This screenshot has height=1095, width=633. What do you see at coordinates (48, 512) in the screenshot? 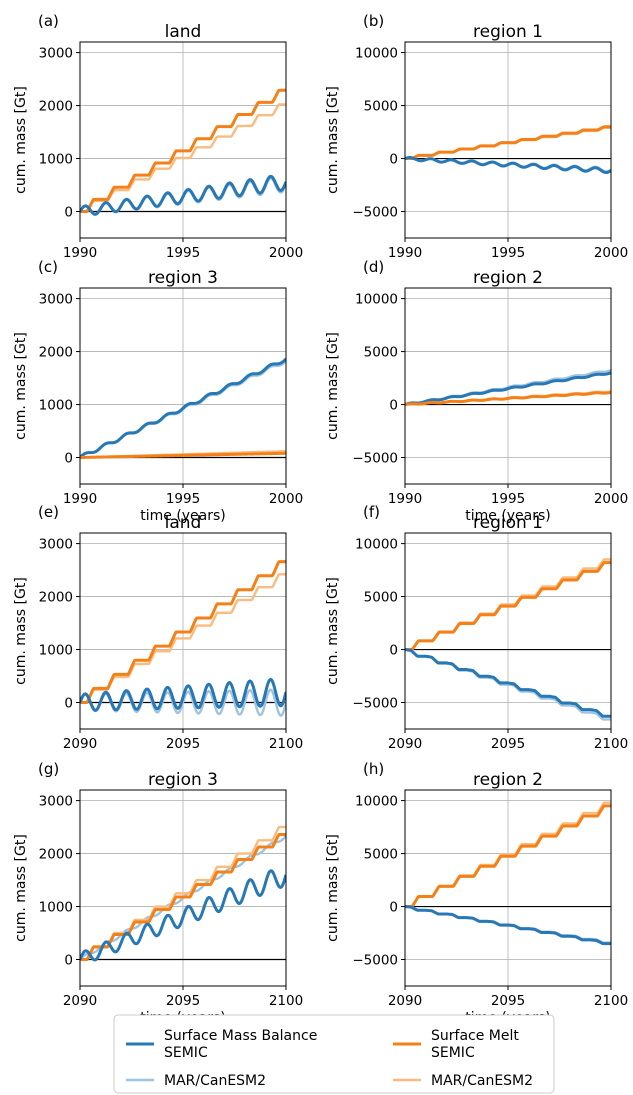
I see `panel-letter: (e)` at bounding box center [48, 512].